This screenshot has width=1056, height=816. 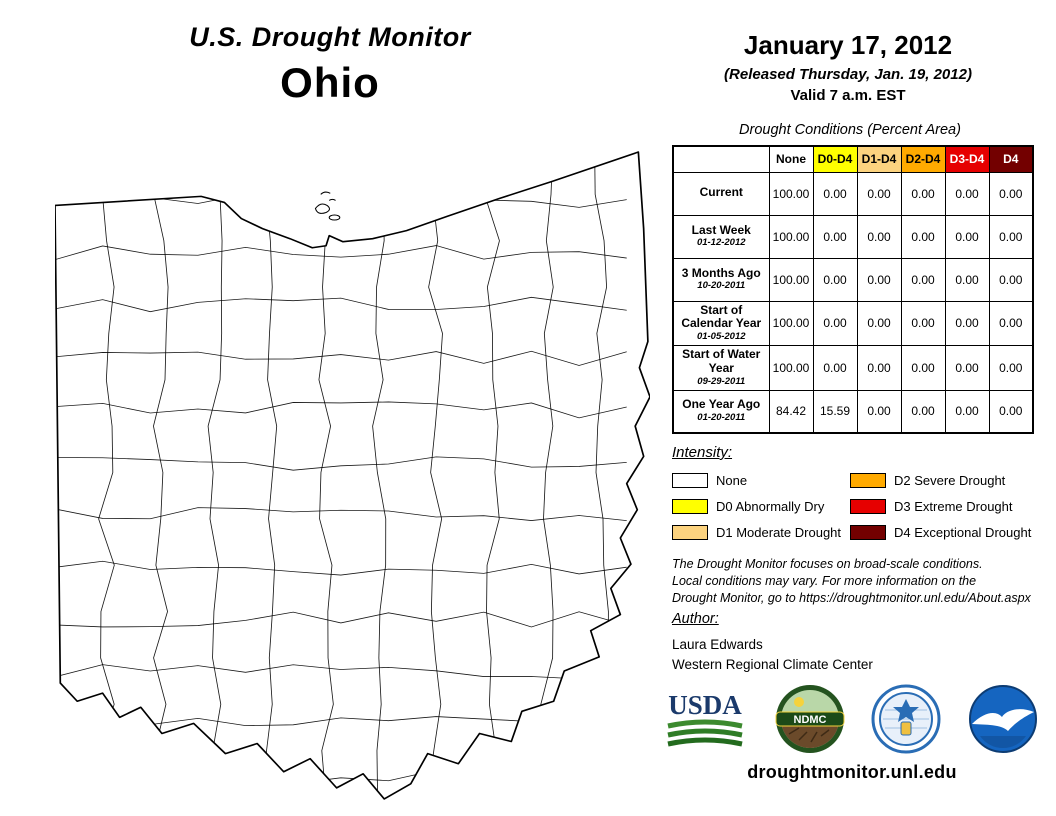 What do you see at coordinates (721, 159) in the screenshot?
I see `table-corner-cell` at bounding box center [721, 159].